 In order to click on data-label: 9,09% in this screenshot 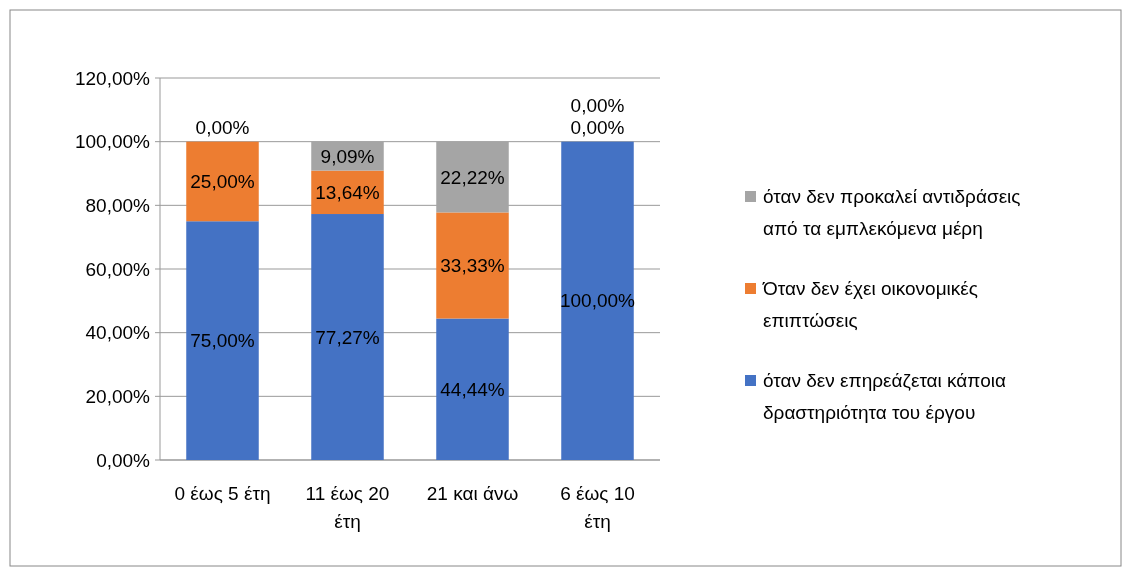, I will do `click(347, 156)`.